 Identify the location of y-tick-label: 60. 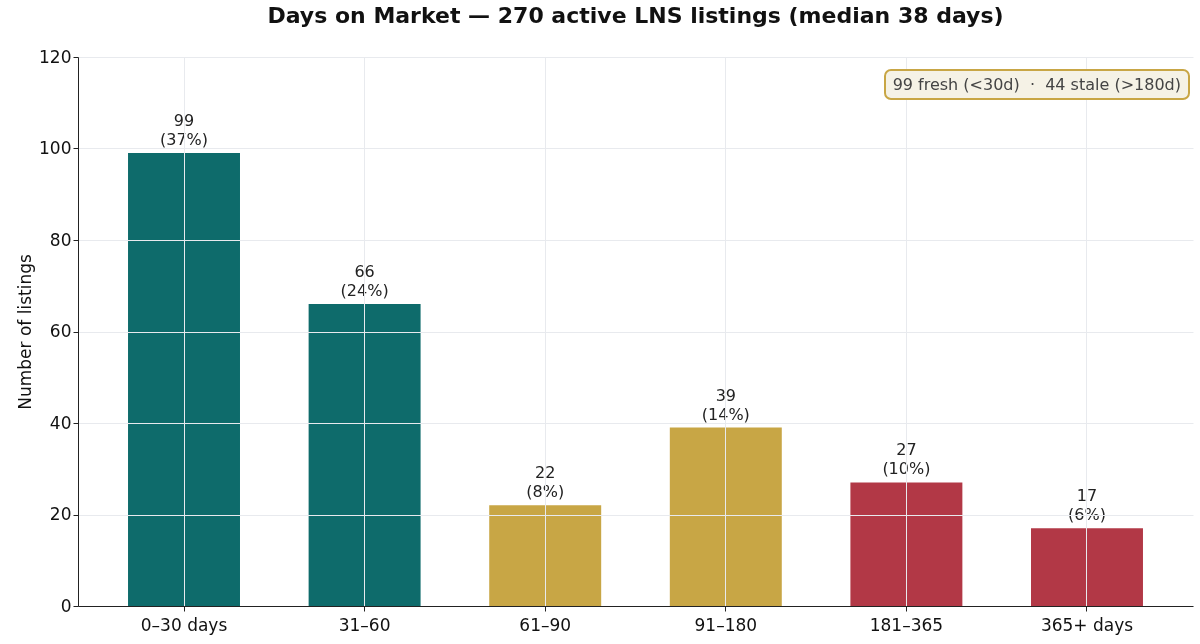
(60, 331).